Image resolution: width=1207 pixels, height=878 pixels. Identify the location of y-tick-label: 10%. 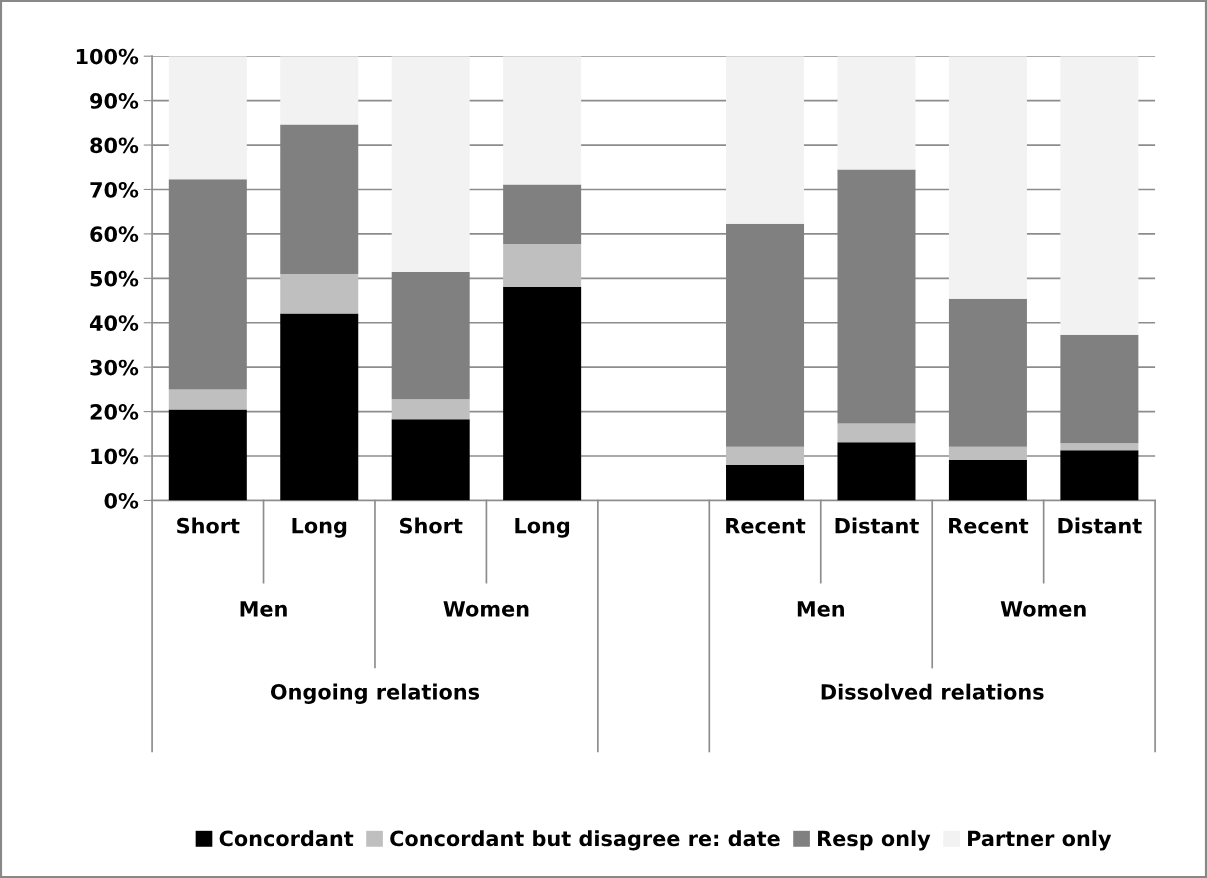
(115, 456).